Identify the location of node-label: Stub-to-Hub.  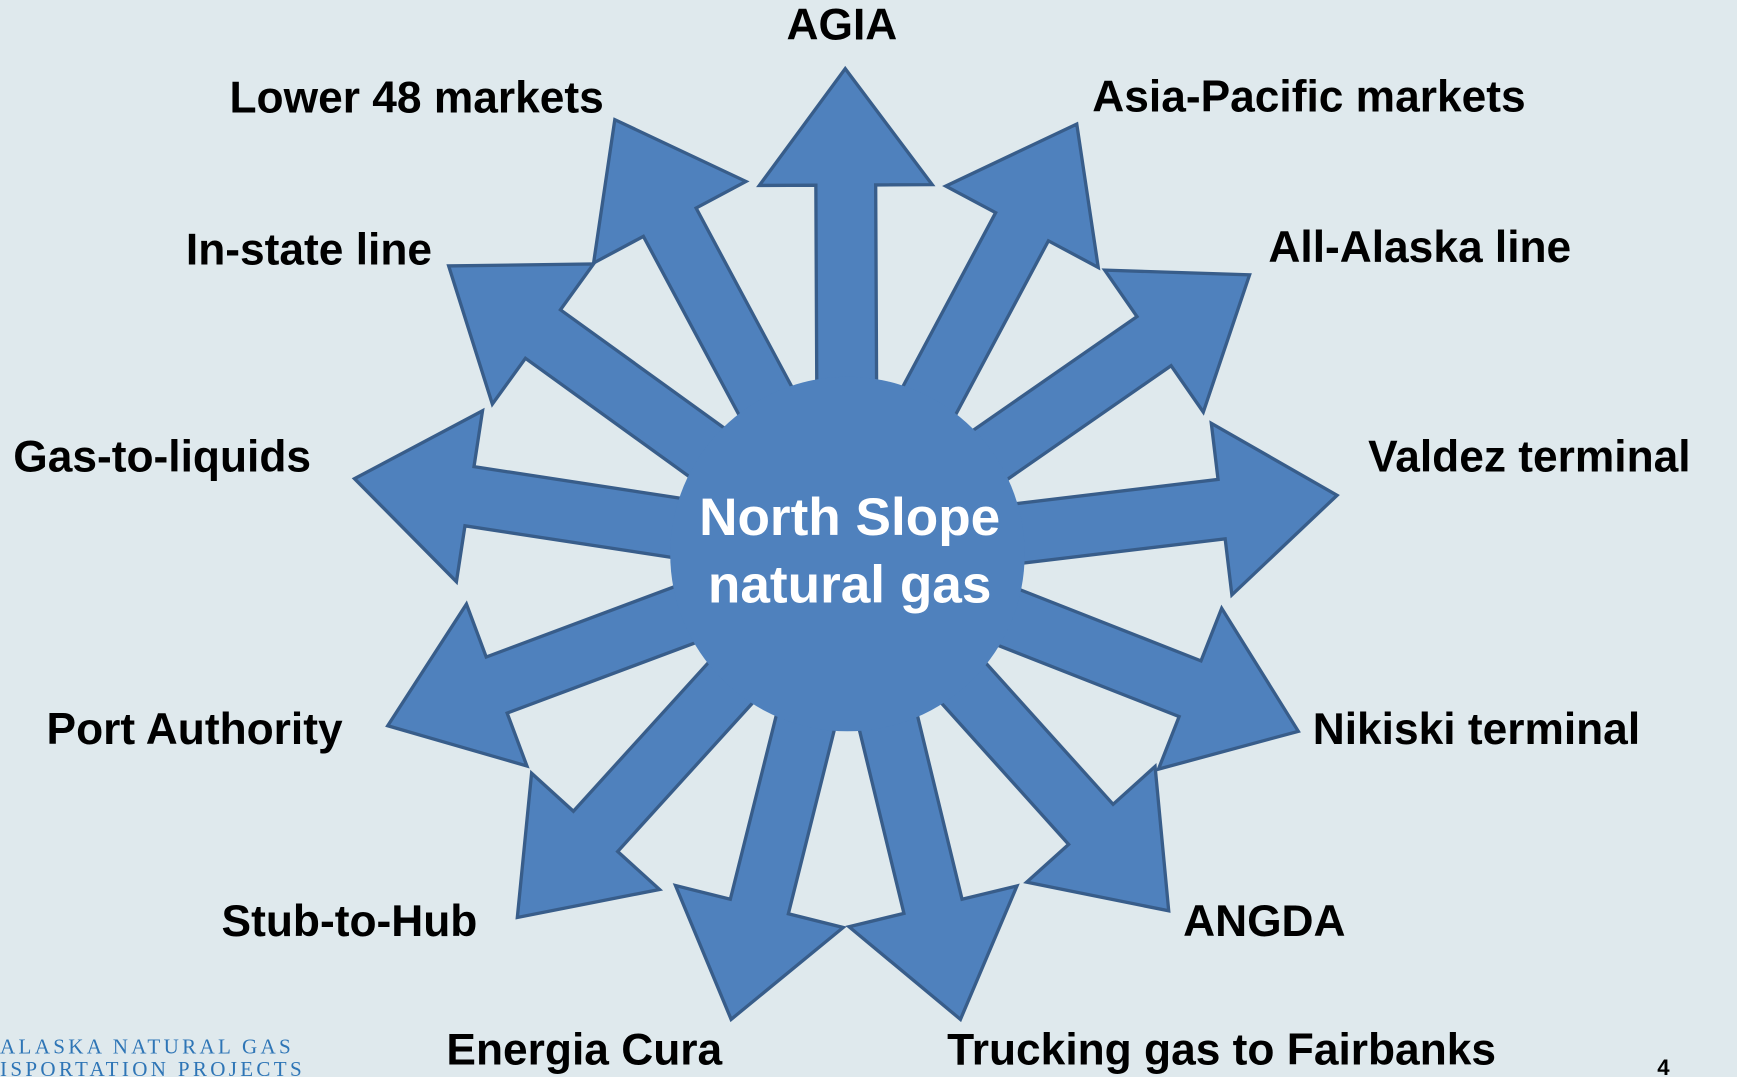
(350, 921).